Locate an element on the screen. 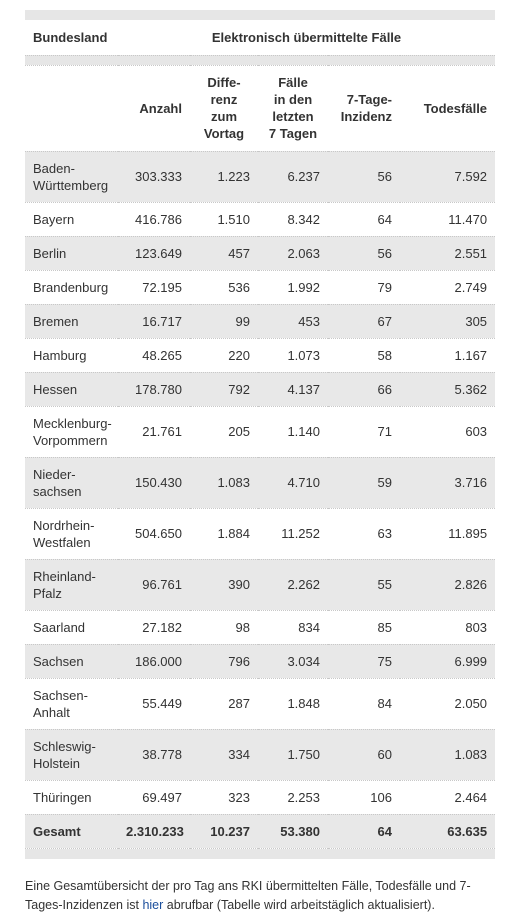  cell-line: Nieder- is located at coordinates (54, 474).